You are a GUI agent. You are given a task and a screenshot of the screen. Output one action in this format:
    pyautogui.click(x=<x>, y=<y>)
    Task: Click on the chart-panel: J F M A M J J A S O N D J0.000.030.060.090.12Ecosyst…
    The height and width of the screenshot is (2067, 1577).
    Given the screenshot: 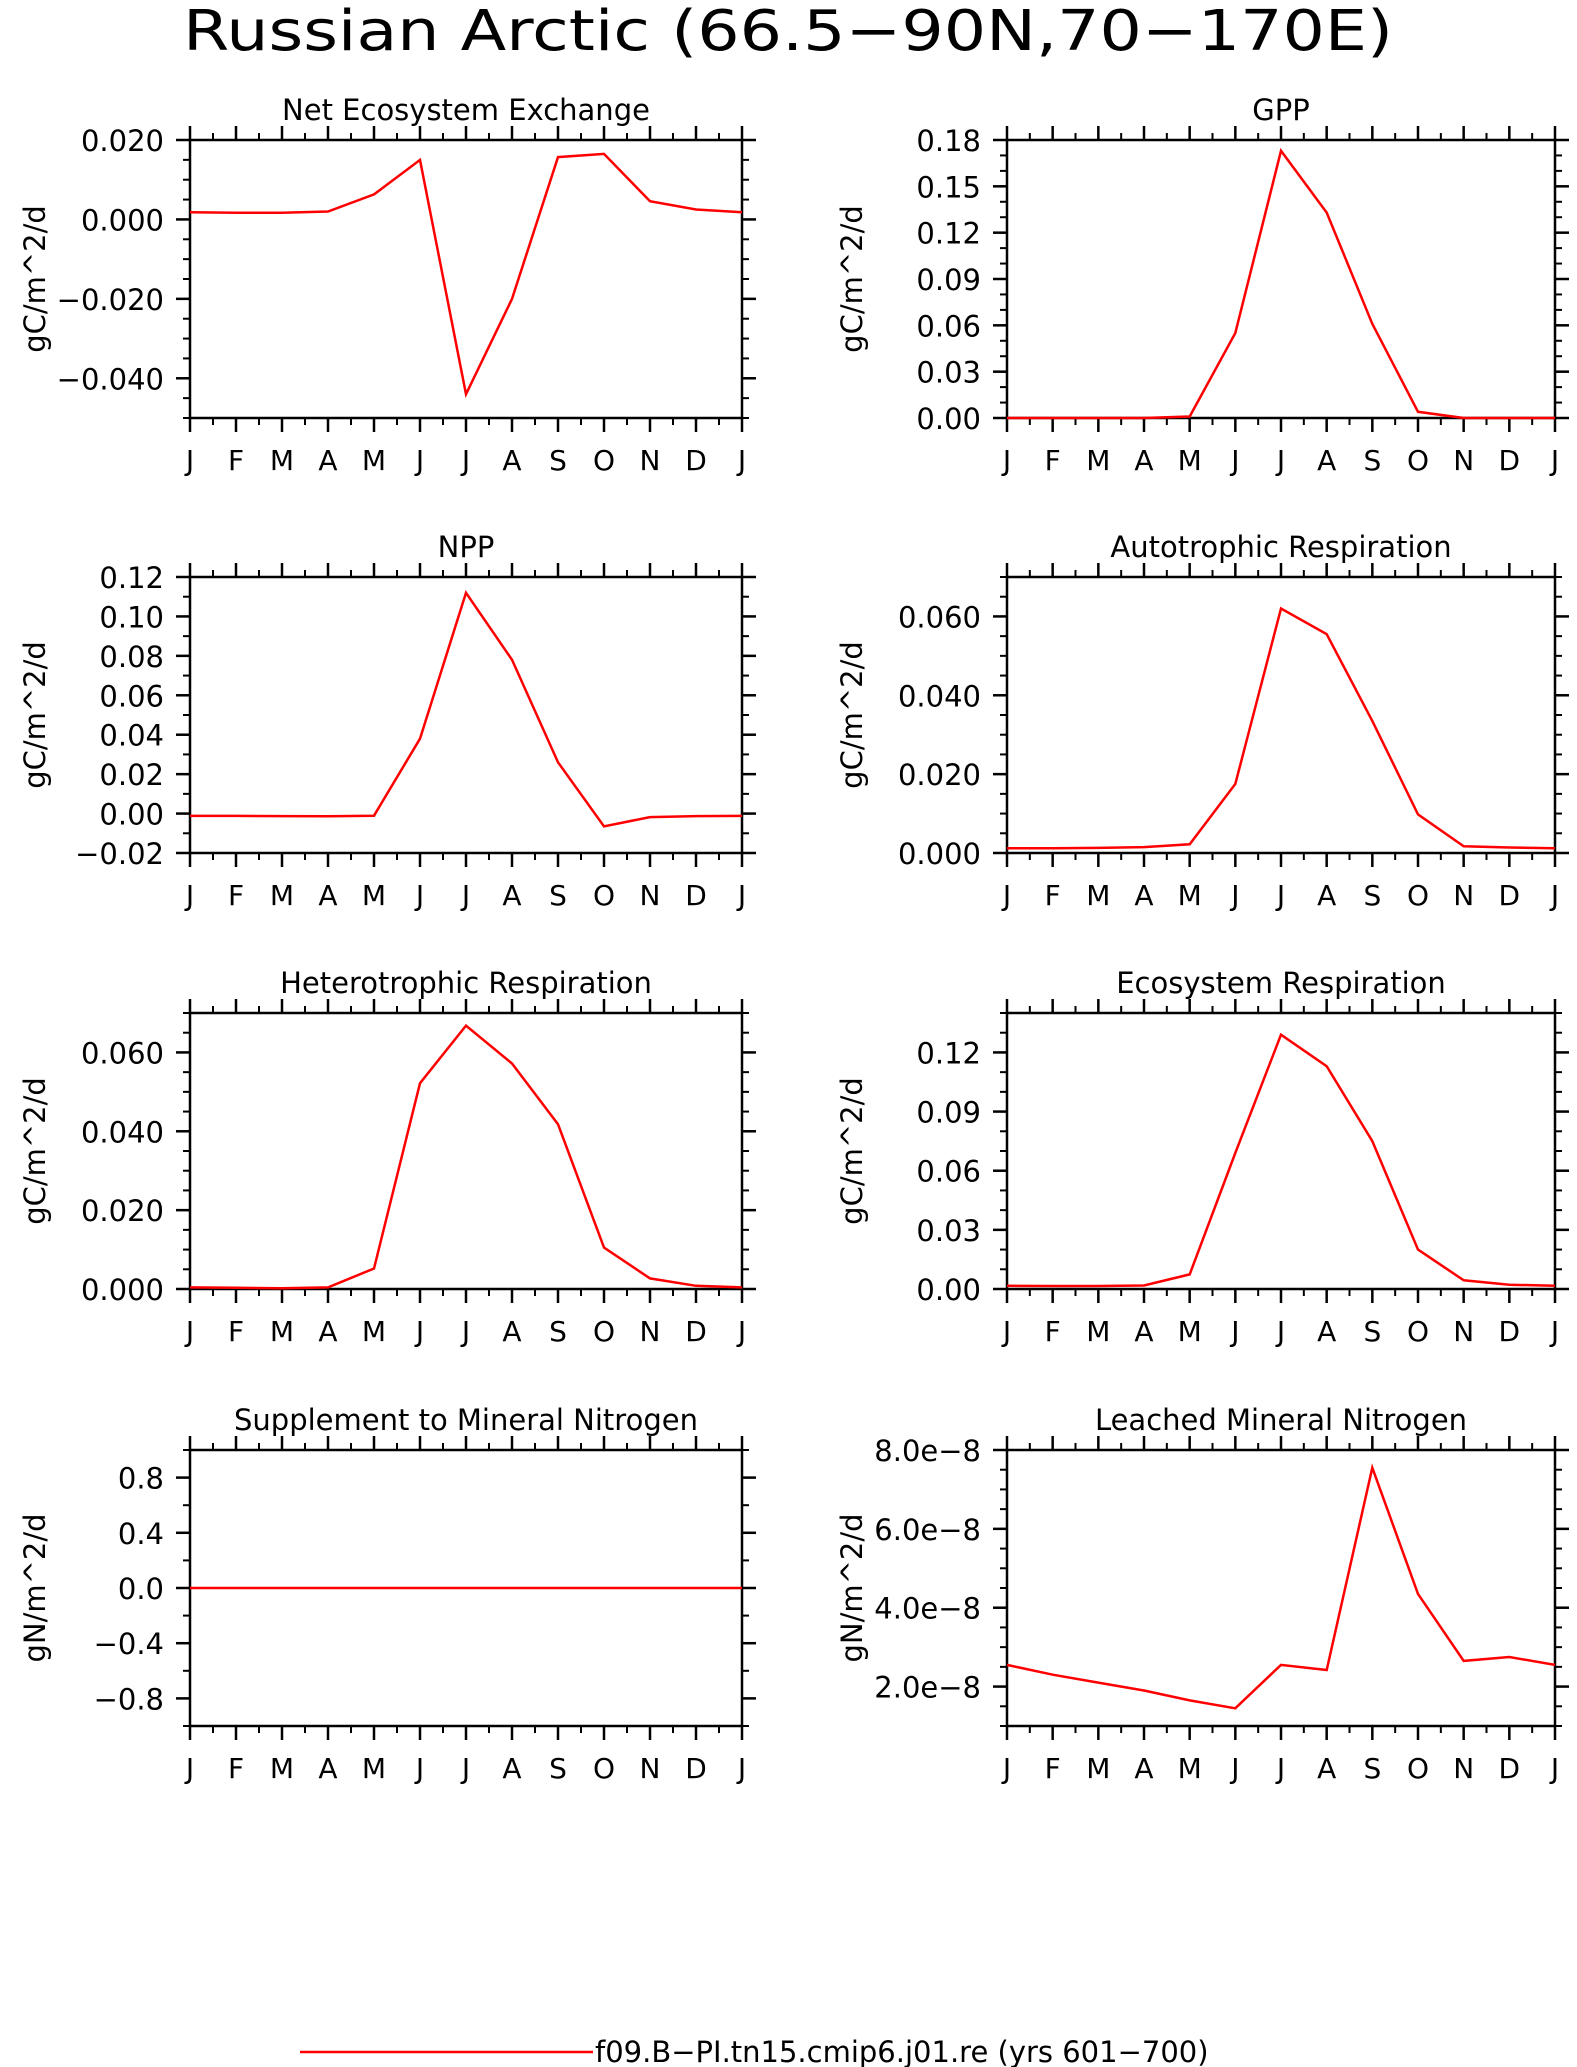 What is the action you would take?
    pyautogui.click(x=1202, y=1157)
    